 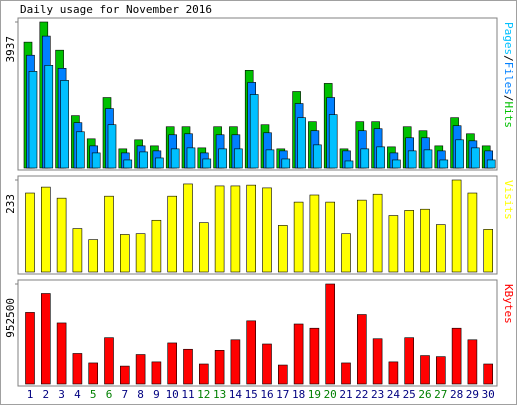 What do you see at coordinates (93, 394) in the screenshot?
I see `x-tick-label: 5` at bounding box center [93, 394].